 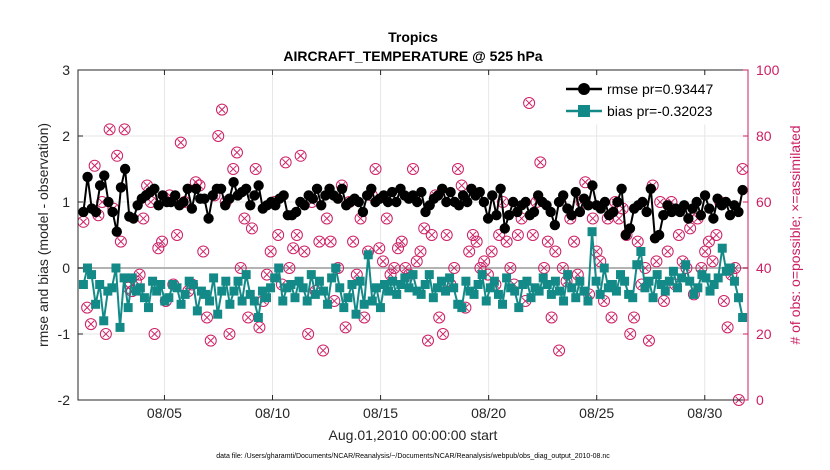 What do you see at coordinates (488, 413) in the screenshot?
I see `x-tick-label: 08/20` at bounding box center [488, 413].